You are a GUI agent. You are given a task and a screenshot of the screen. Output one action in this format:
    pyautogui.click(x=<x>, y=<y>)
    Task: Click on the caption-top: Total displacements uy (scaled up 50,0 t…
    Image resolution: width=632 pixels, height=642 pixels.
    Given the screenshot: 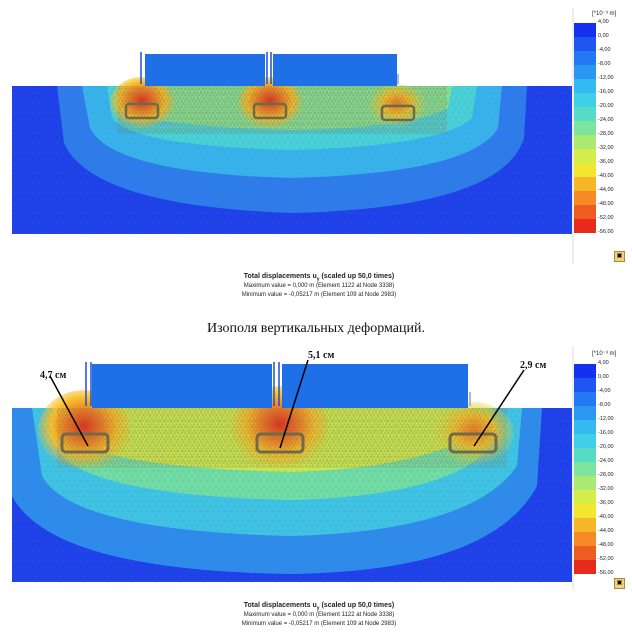 What is the action you would take?
    pyautogui.click(x=319, y=286)
    